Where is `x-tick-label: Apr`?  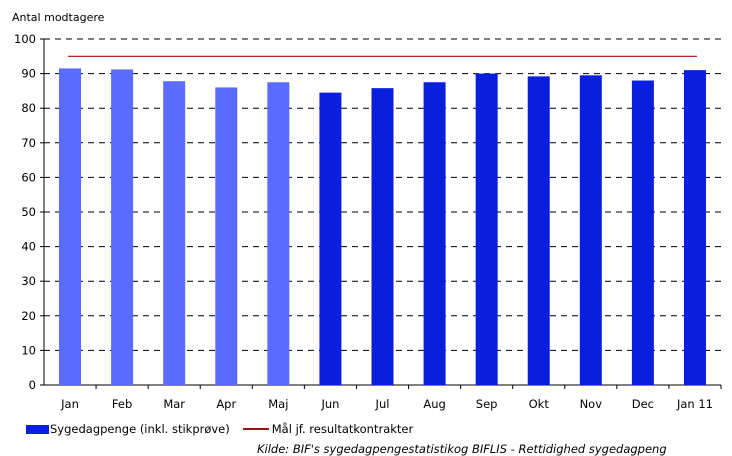 x-tick-label: Apr is located at coordinates (226, 404).